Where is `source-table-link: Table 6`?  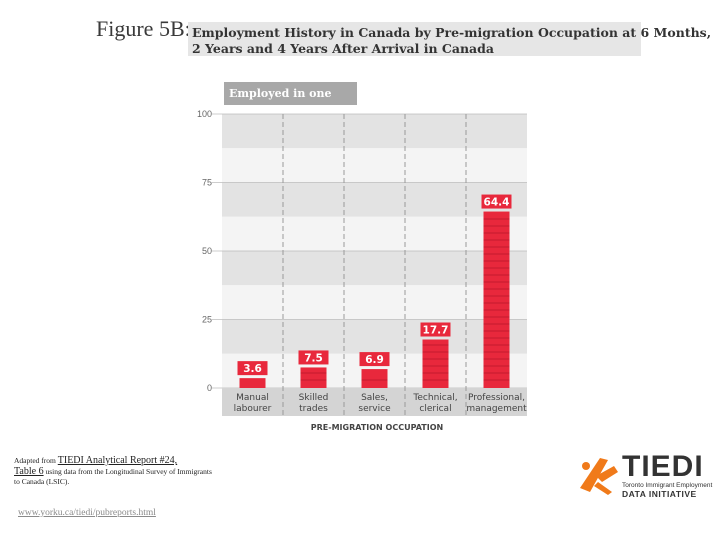 source-table-link: Table 6 is located at coordinates (29, 471).